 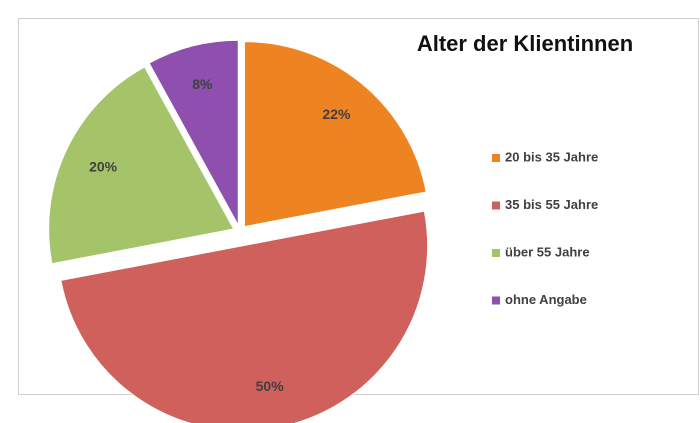 I want to click on data-label: 8%, so click(x=202, y=84).